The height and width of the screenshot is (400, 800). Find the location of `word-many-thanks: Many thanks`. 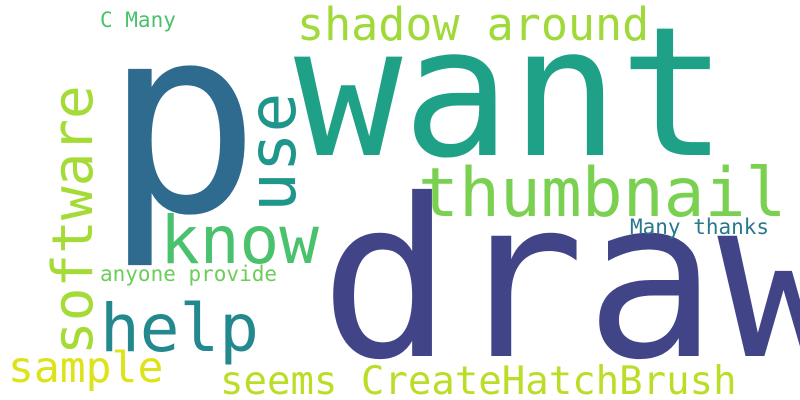

word-many-thanks: Many thanks is located at coordinates (700, 227).